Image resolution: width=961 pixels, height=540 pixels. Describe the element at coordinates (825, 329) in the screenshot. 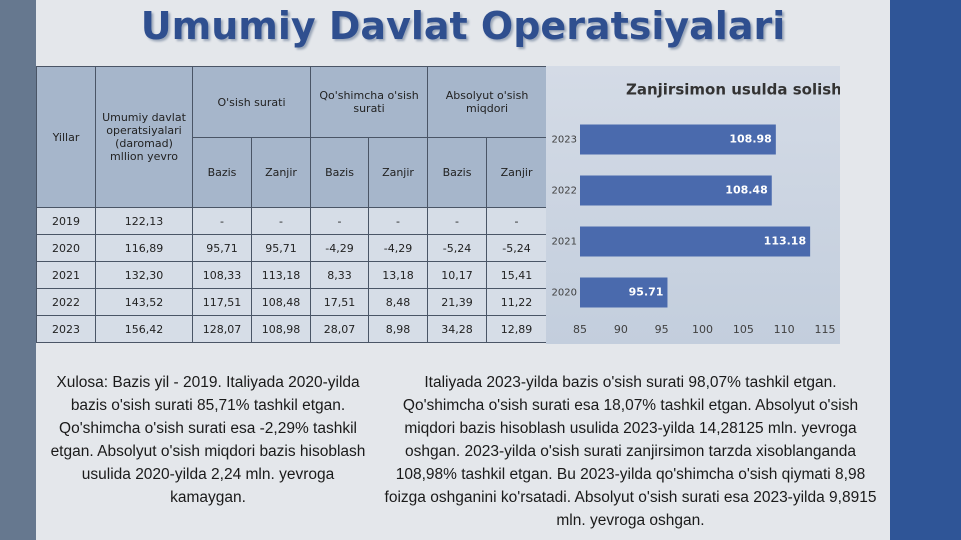

I see `x-tick-label: 115` at that location.